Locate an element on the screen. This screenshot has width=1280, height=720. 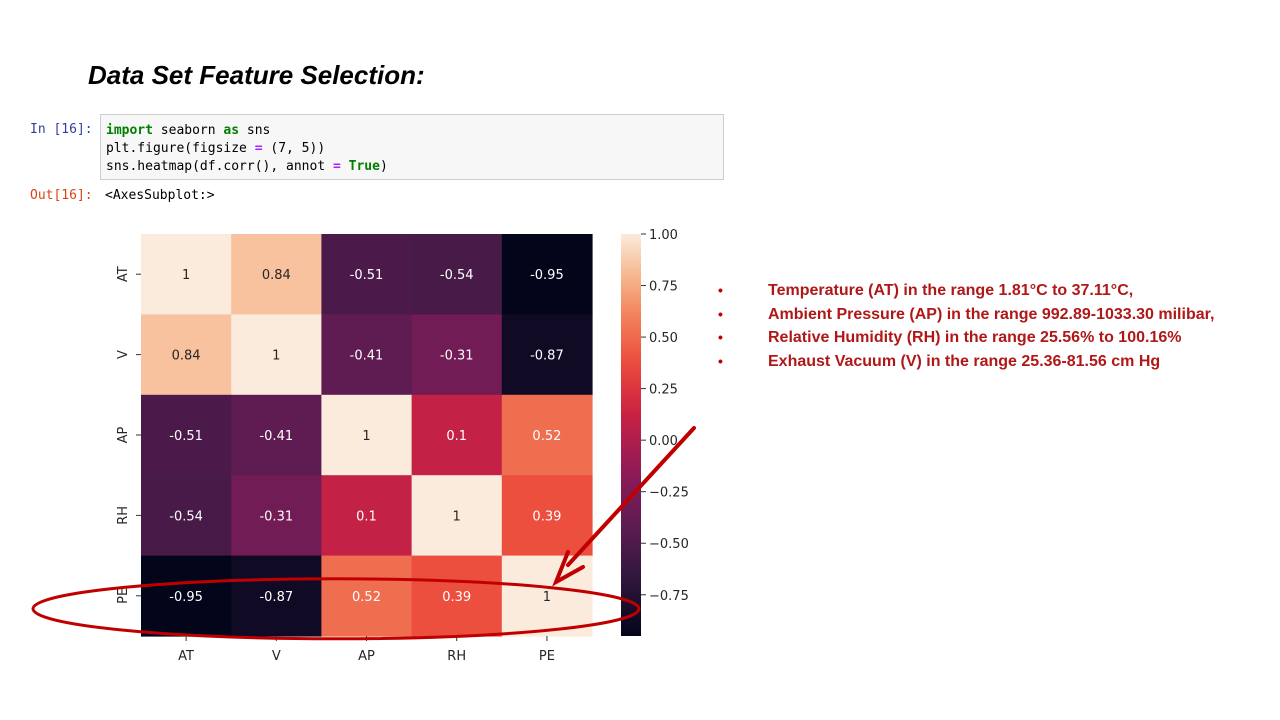
y-tick-label: V is located at coordinates (123, 354).